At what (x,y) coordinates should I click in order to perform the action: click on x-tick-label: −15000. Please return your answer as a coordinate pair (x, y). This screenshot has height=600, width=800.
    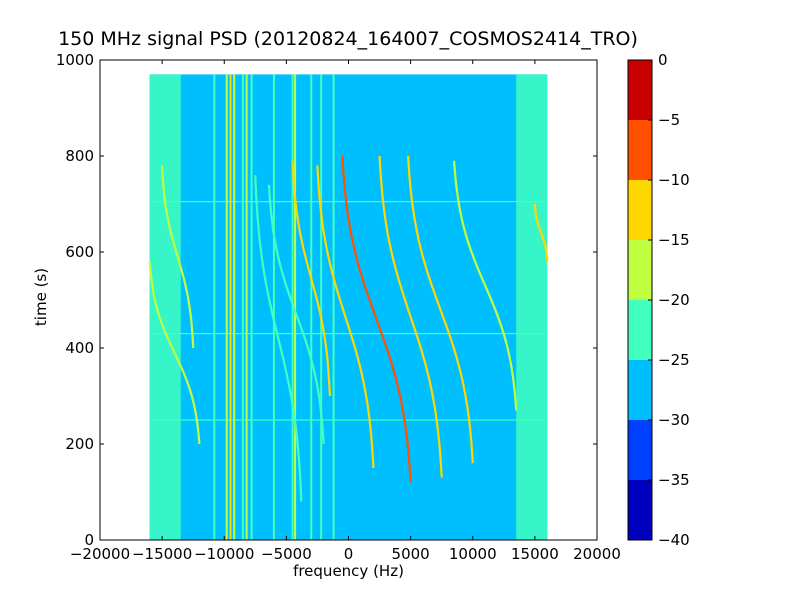
    Looking at the image, I should click on (162, 554).